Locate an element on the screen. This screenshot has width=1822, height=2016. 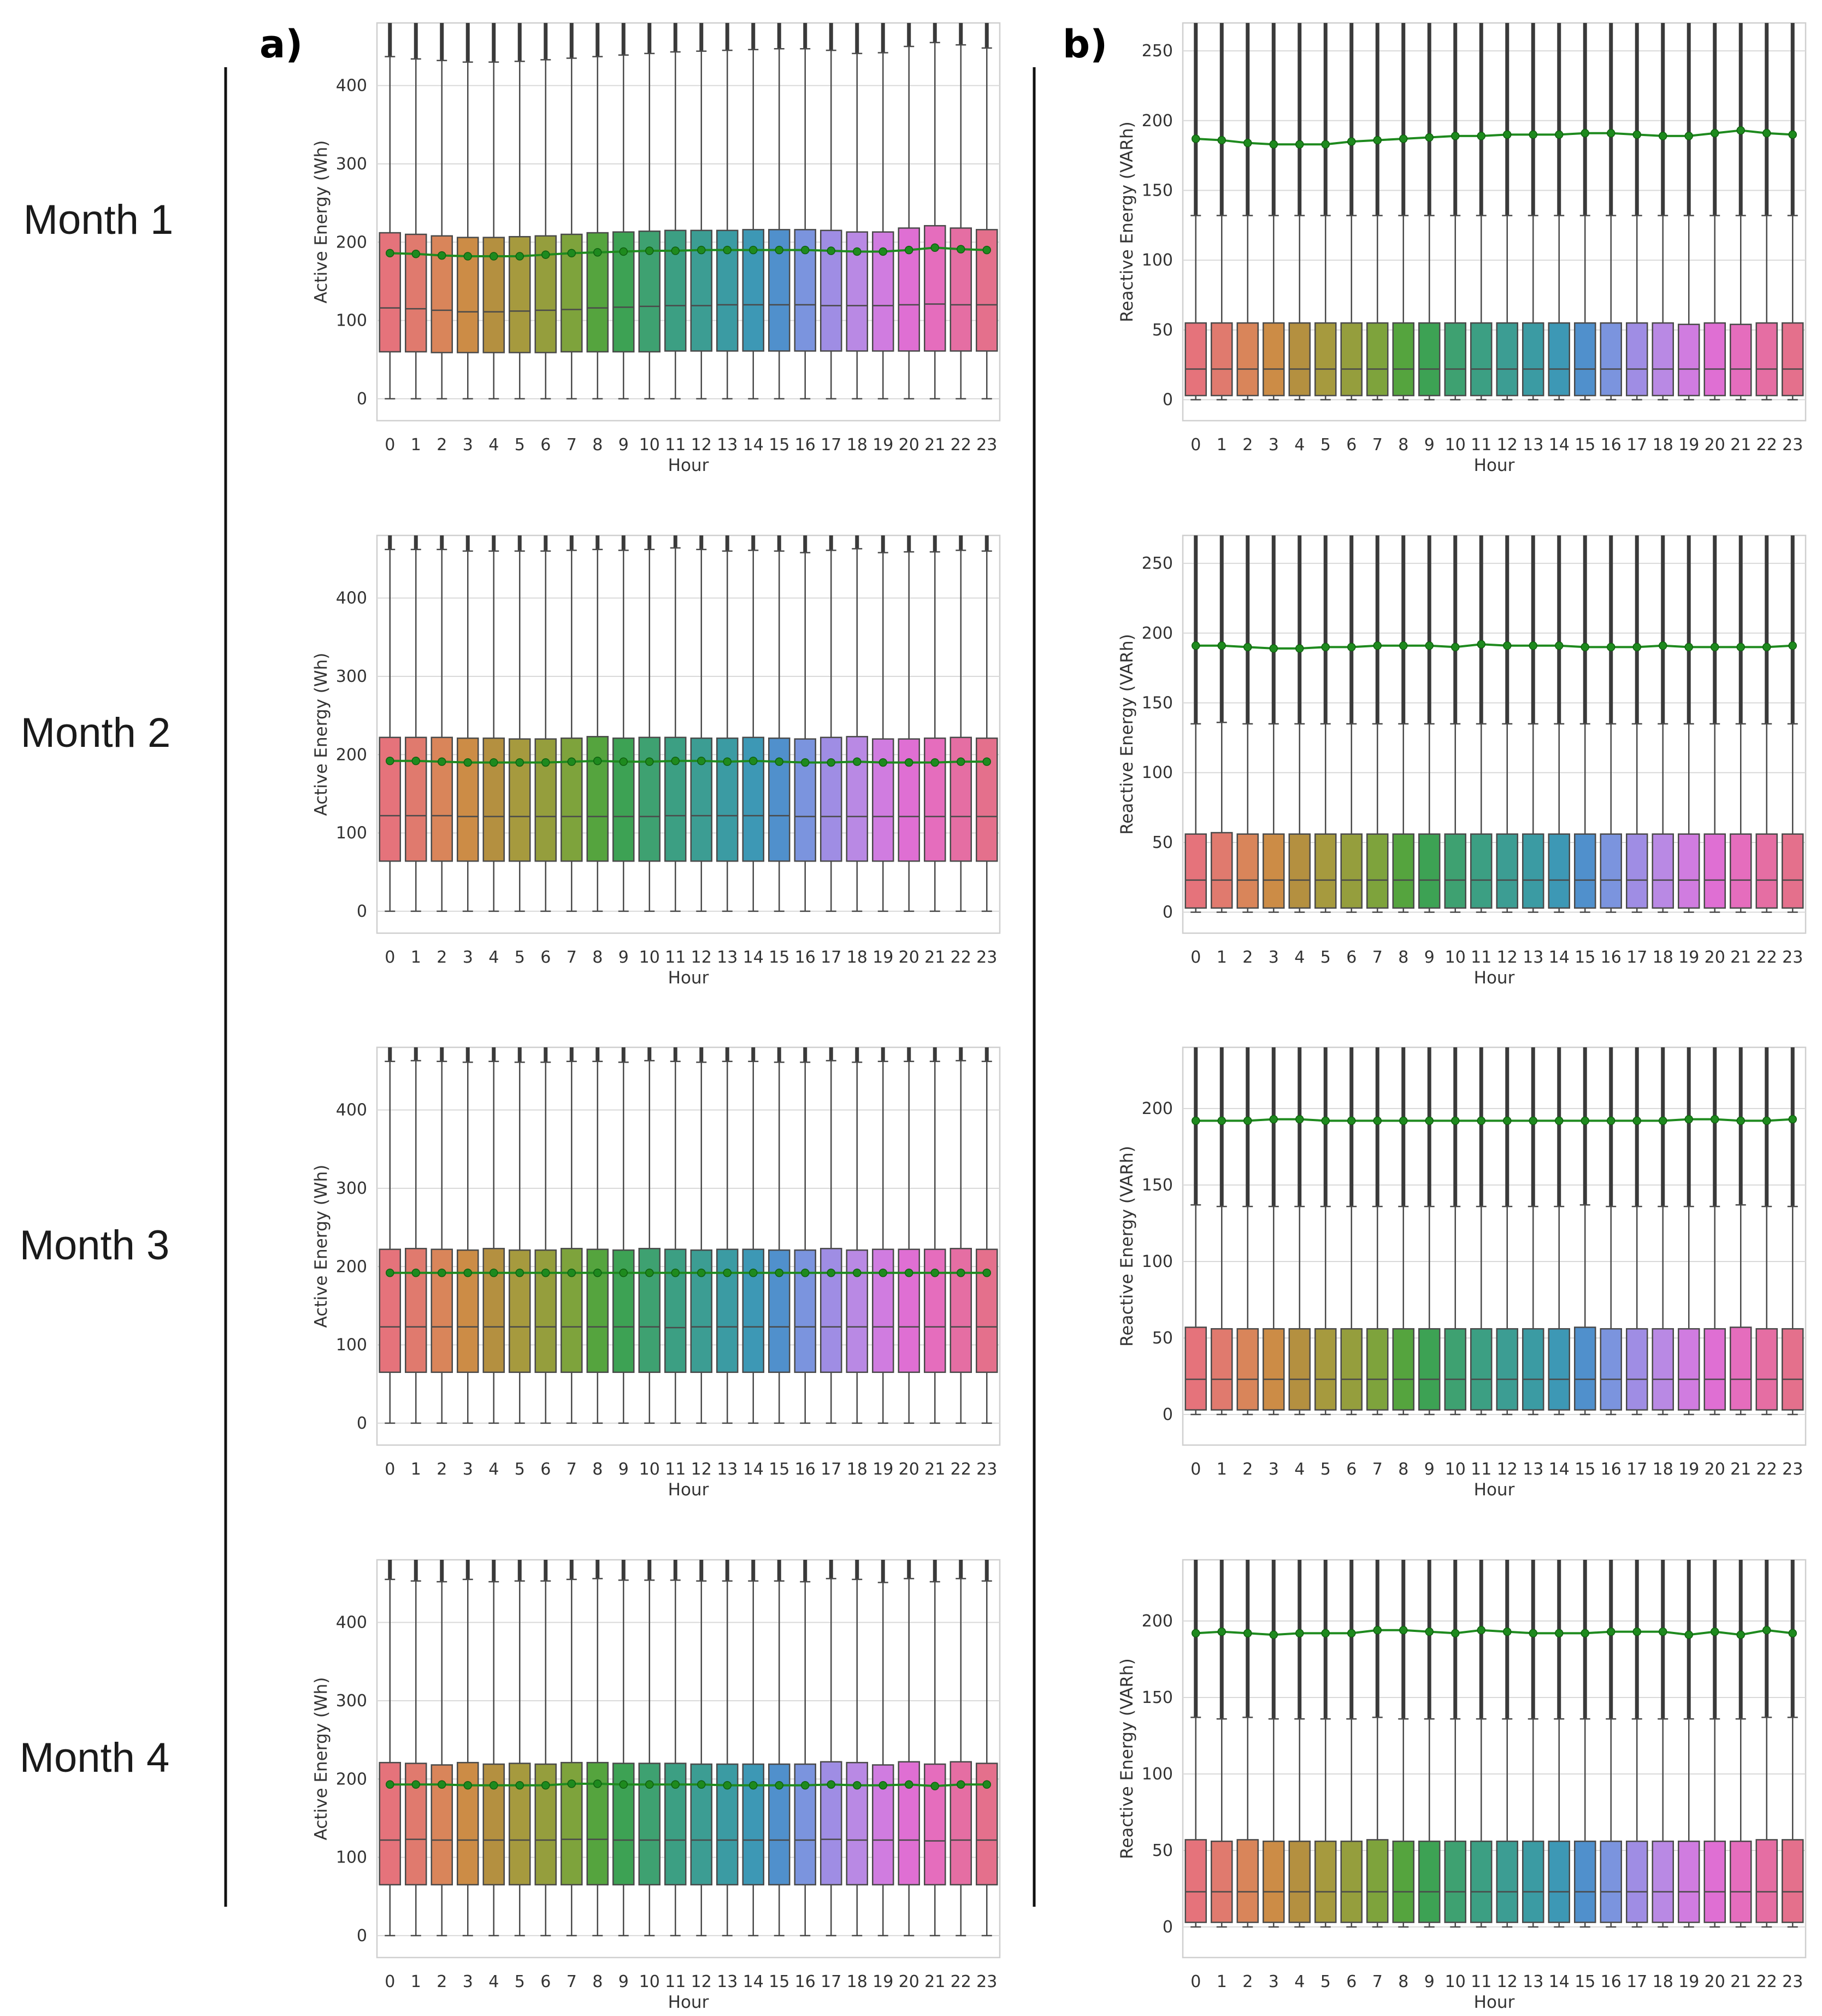
x-tick-label: 22 is located at coordinates (961, 957).